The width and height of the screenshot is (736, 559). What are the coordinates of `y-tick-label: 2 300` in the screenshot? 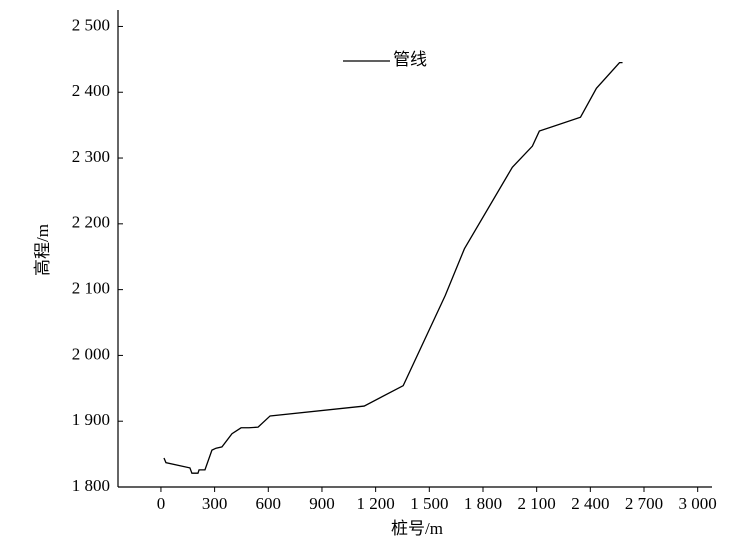 It's located at (91, 156).